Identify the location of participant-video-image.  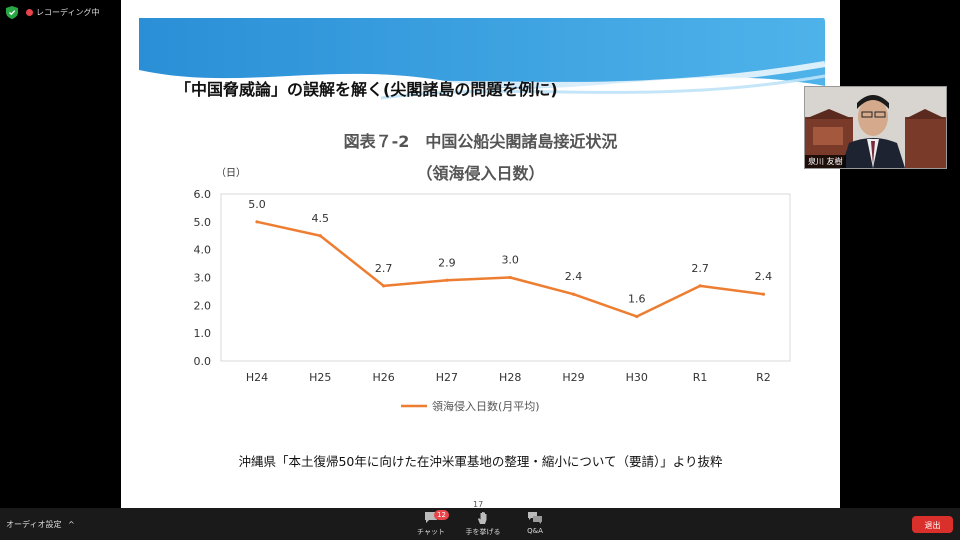
(875, 127).